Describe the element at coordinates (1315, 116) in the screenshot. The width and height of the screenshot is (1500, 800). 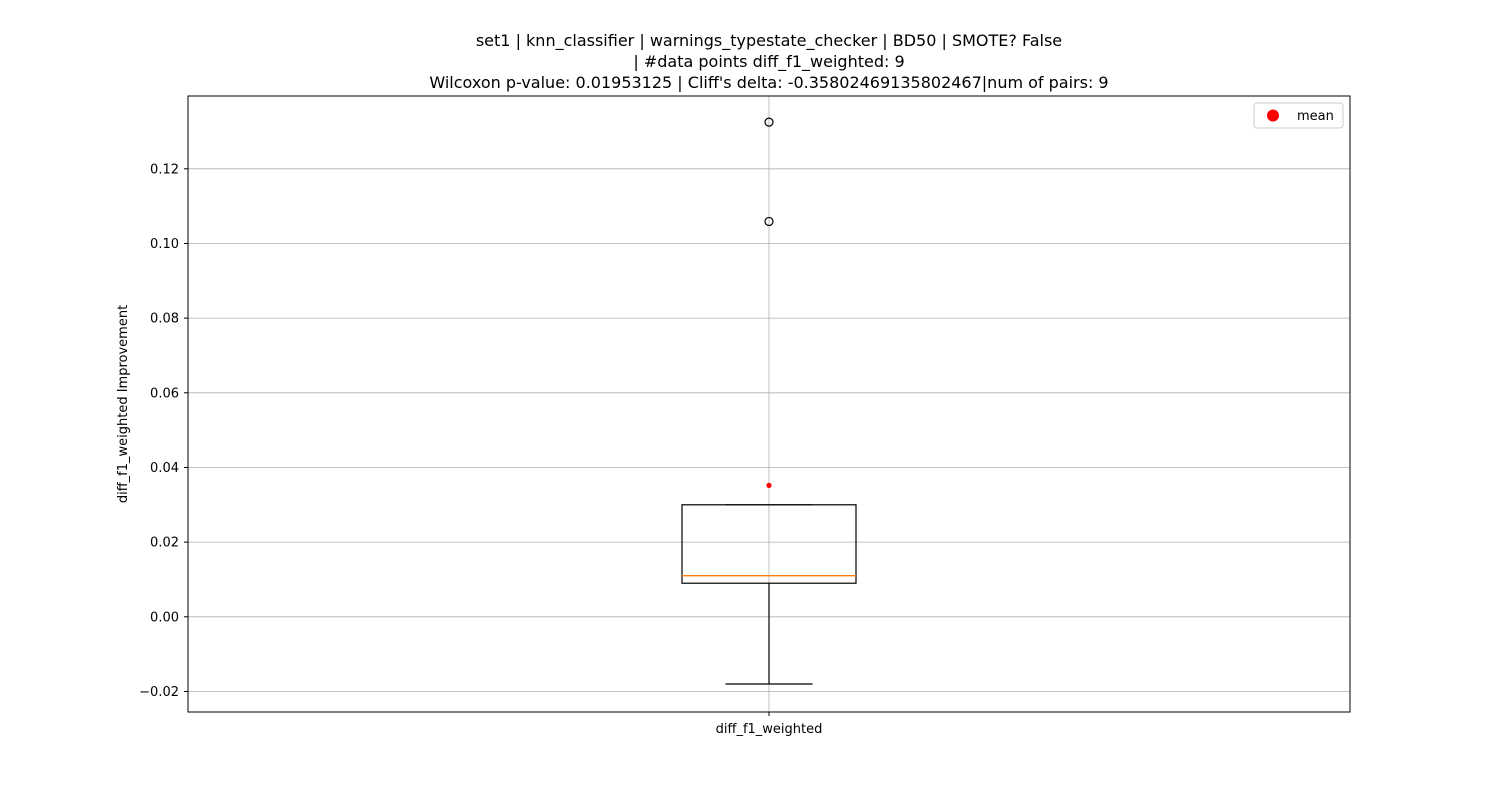
I see `legend-mean-label: mean` at that location.